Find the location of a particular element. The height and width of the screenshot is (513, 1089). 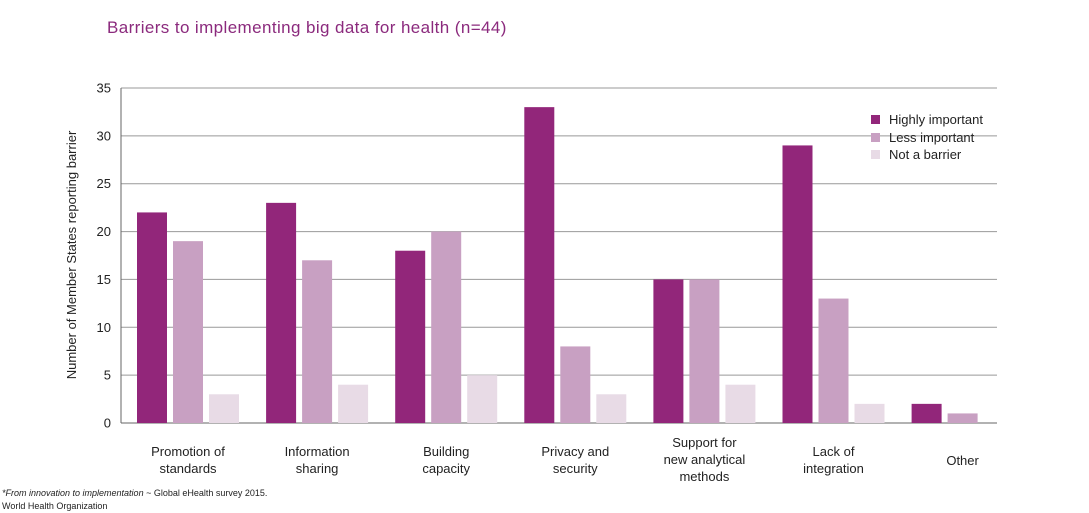

legend-item-highly-important: Highly important is located at coordinates (927, 120).